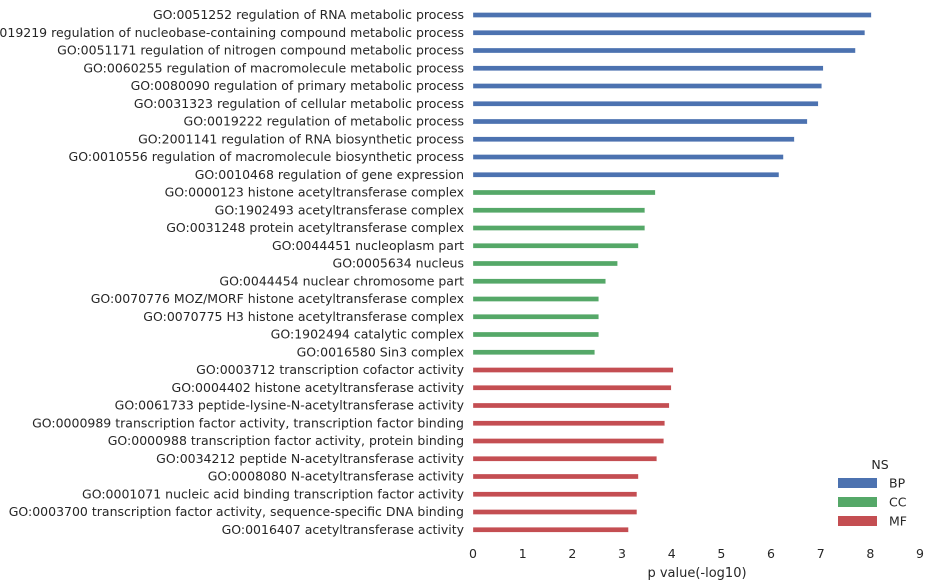  What do you see at coordinates (523, 553) in the screenshot?
I see `x-tick-label: 1` at bounding box center [523, 553].